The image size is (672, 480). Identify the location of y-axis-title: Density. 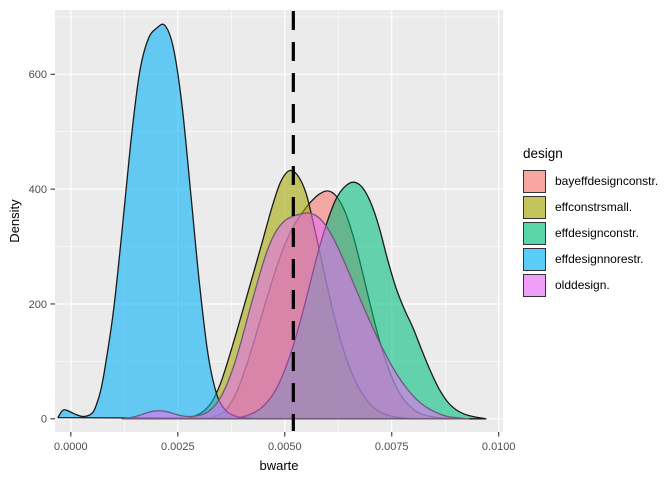
(14, 221).